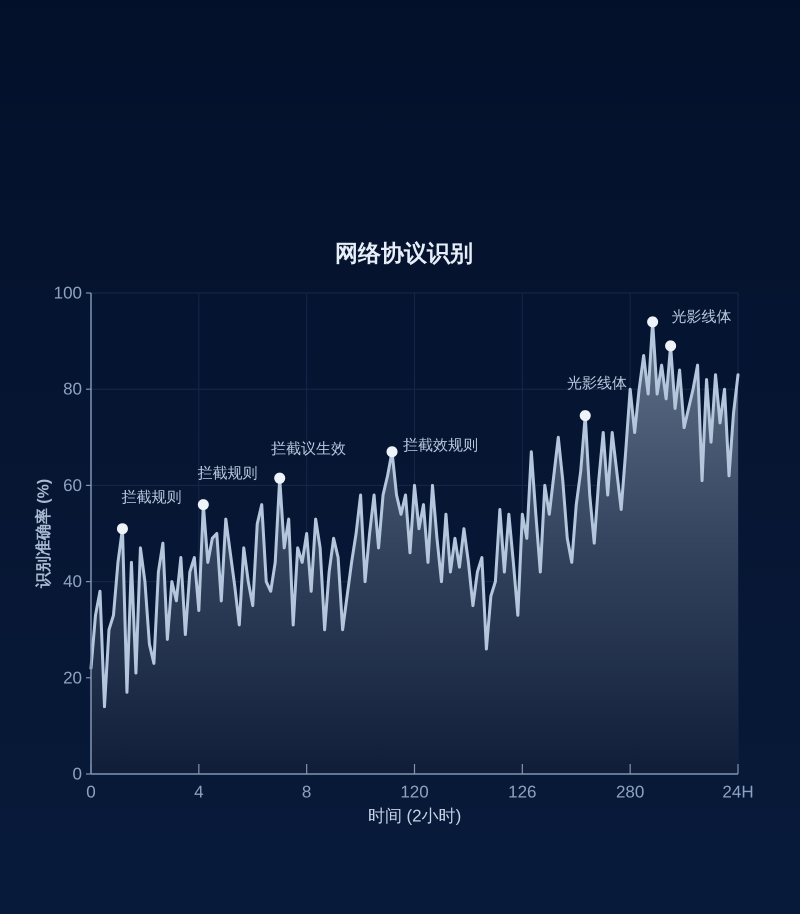 The width and height of the screenshot is (800, 914). I want to click on y-tick-label: 100, so click(68, 293).